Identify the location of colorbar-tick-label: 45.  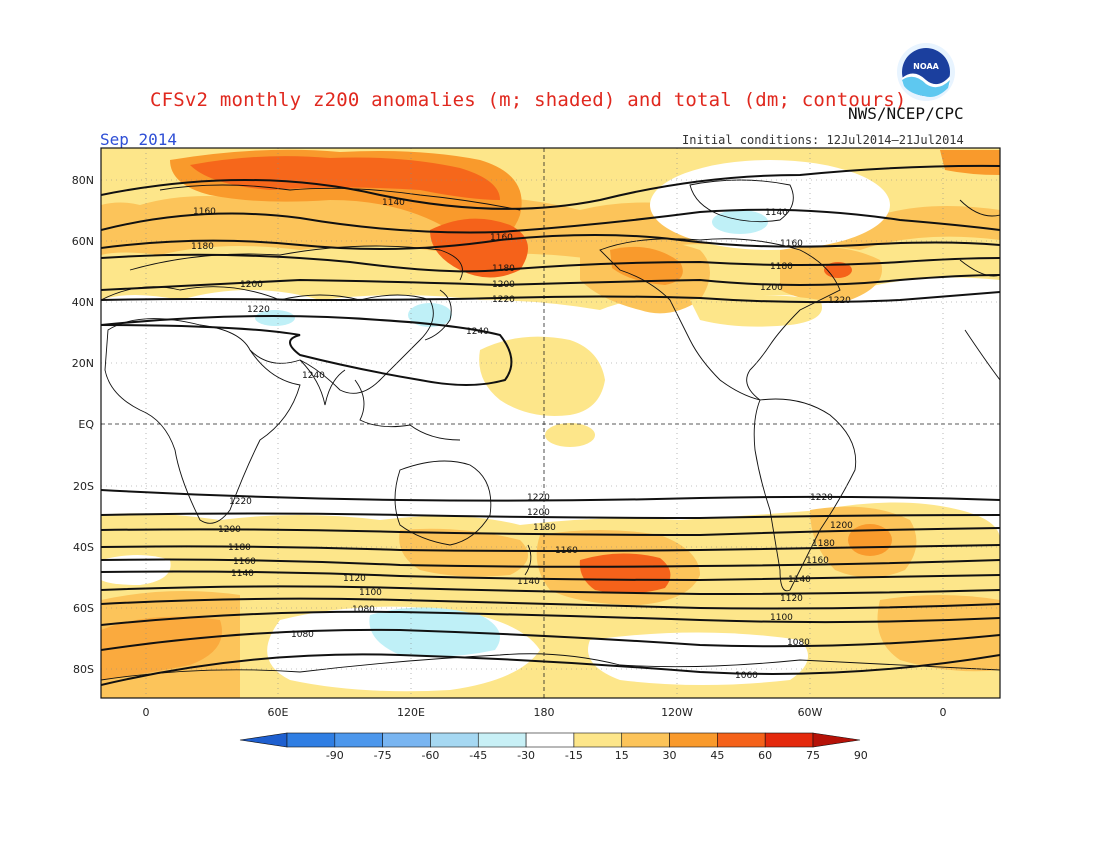
(717, 755).